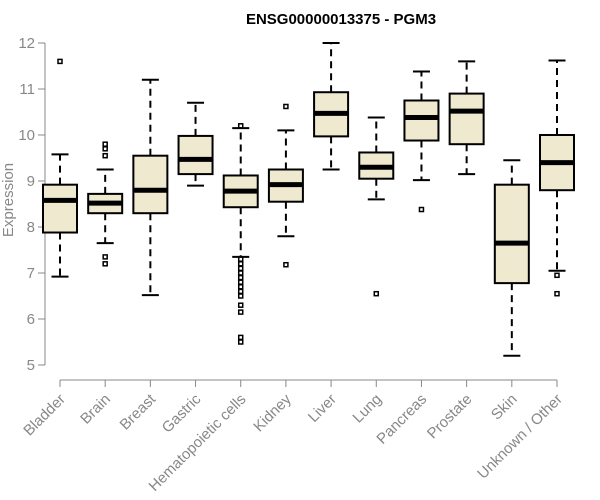 Image resolution: width=600 pixels, height=500 pixels. I want to click on x-tick-label: Brain, so click(95, 409).